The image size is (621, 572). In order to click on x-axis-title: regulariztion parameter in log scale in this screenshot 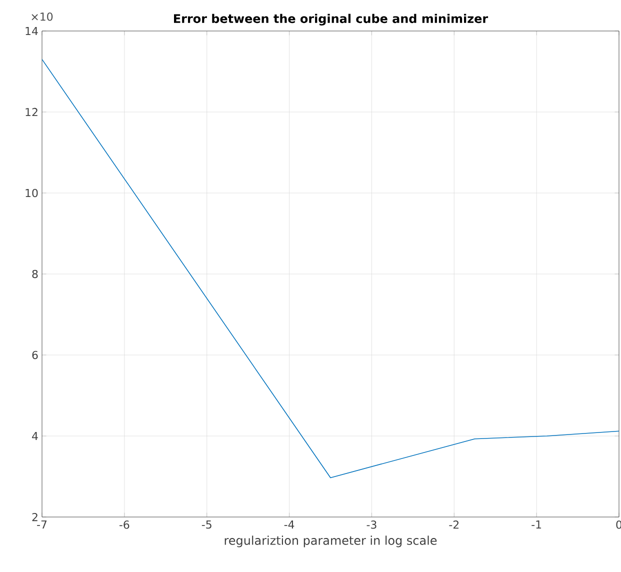, I will do `click(330, 542)`.